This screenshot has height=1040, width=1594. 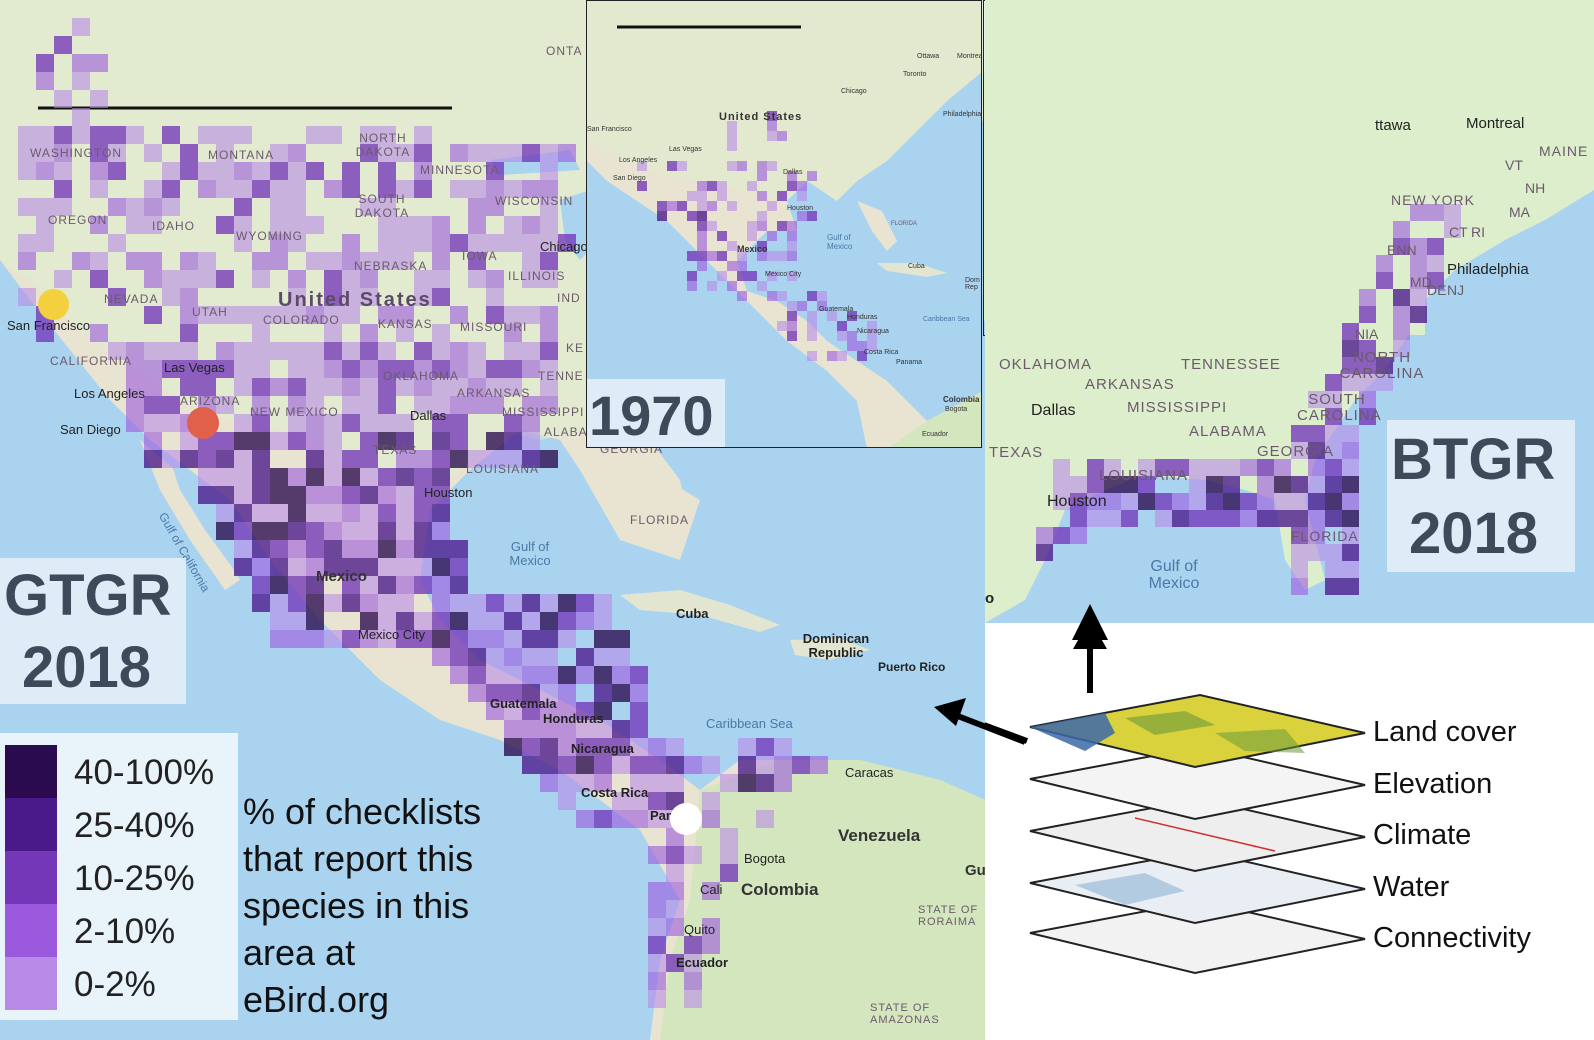 What do you see at coordinates (575, 348) in the screenshot?
I see `state-label: KE` at bounding box center [575, 348].